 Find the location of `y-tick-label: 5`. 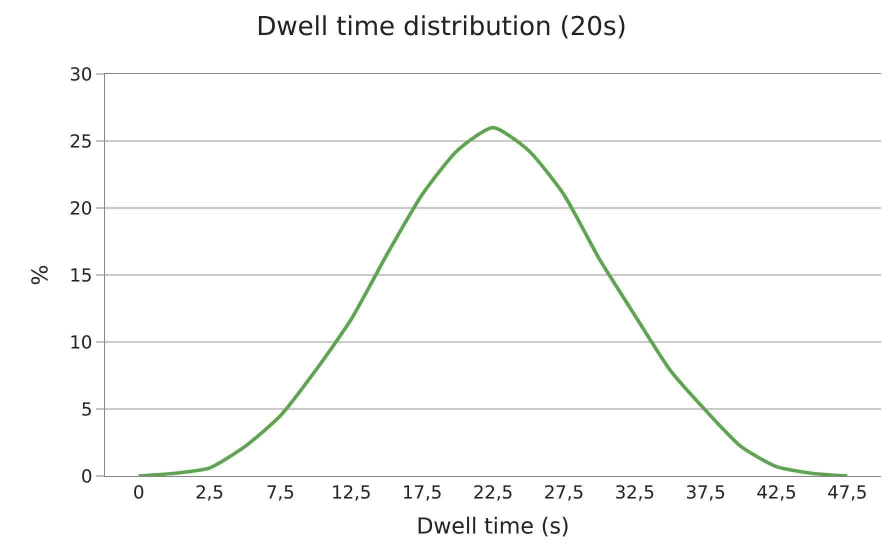

y-tick-label: 5 is located at coordinates (86, 409).